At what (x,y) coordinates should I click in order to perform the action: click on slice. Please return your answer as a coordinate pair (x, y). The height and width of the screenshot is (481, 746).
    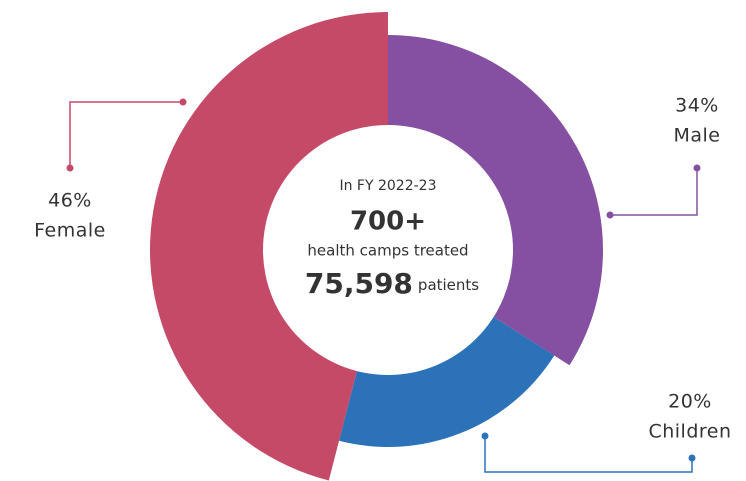
    Looking at the image, I should click on (447, 380).